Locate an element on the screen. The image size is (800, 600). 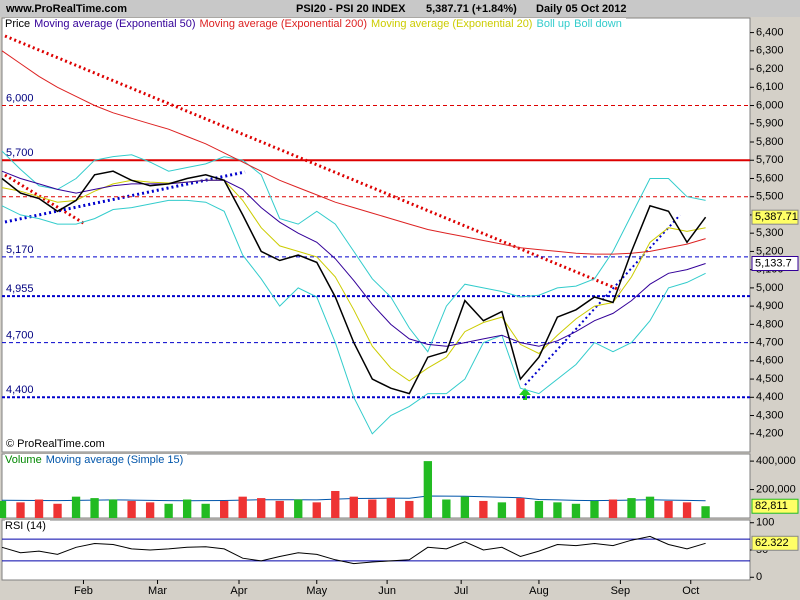
trend-line is located at coordinates (125, 197).